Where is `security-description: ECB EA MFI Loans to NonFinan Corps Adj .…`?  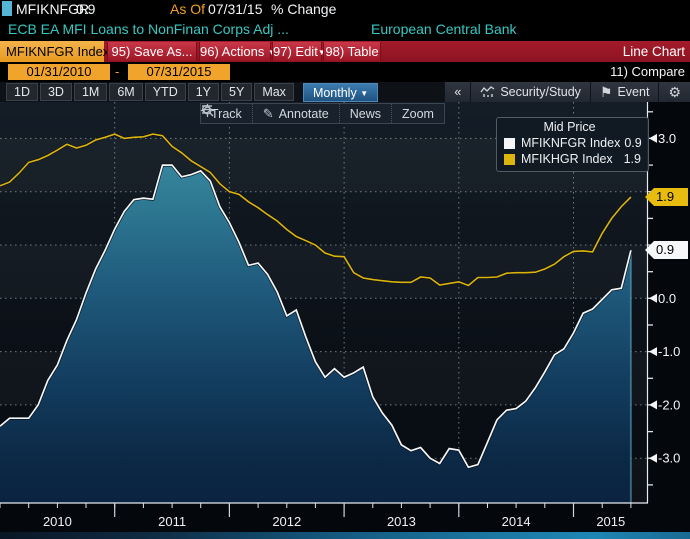 security-description: ECB EA MFI Loans to NonFinan Corps Adj .… is located at coordinates (148, 29).